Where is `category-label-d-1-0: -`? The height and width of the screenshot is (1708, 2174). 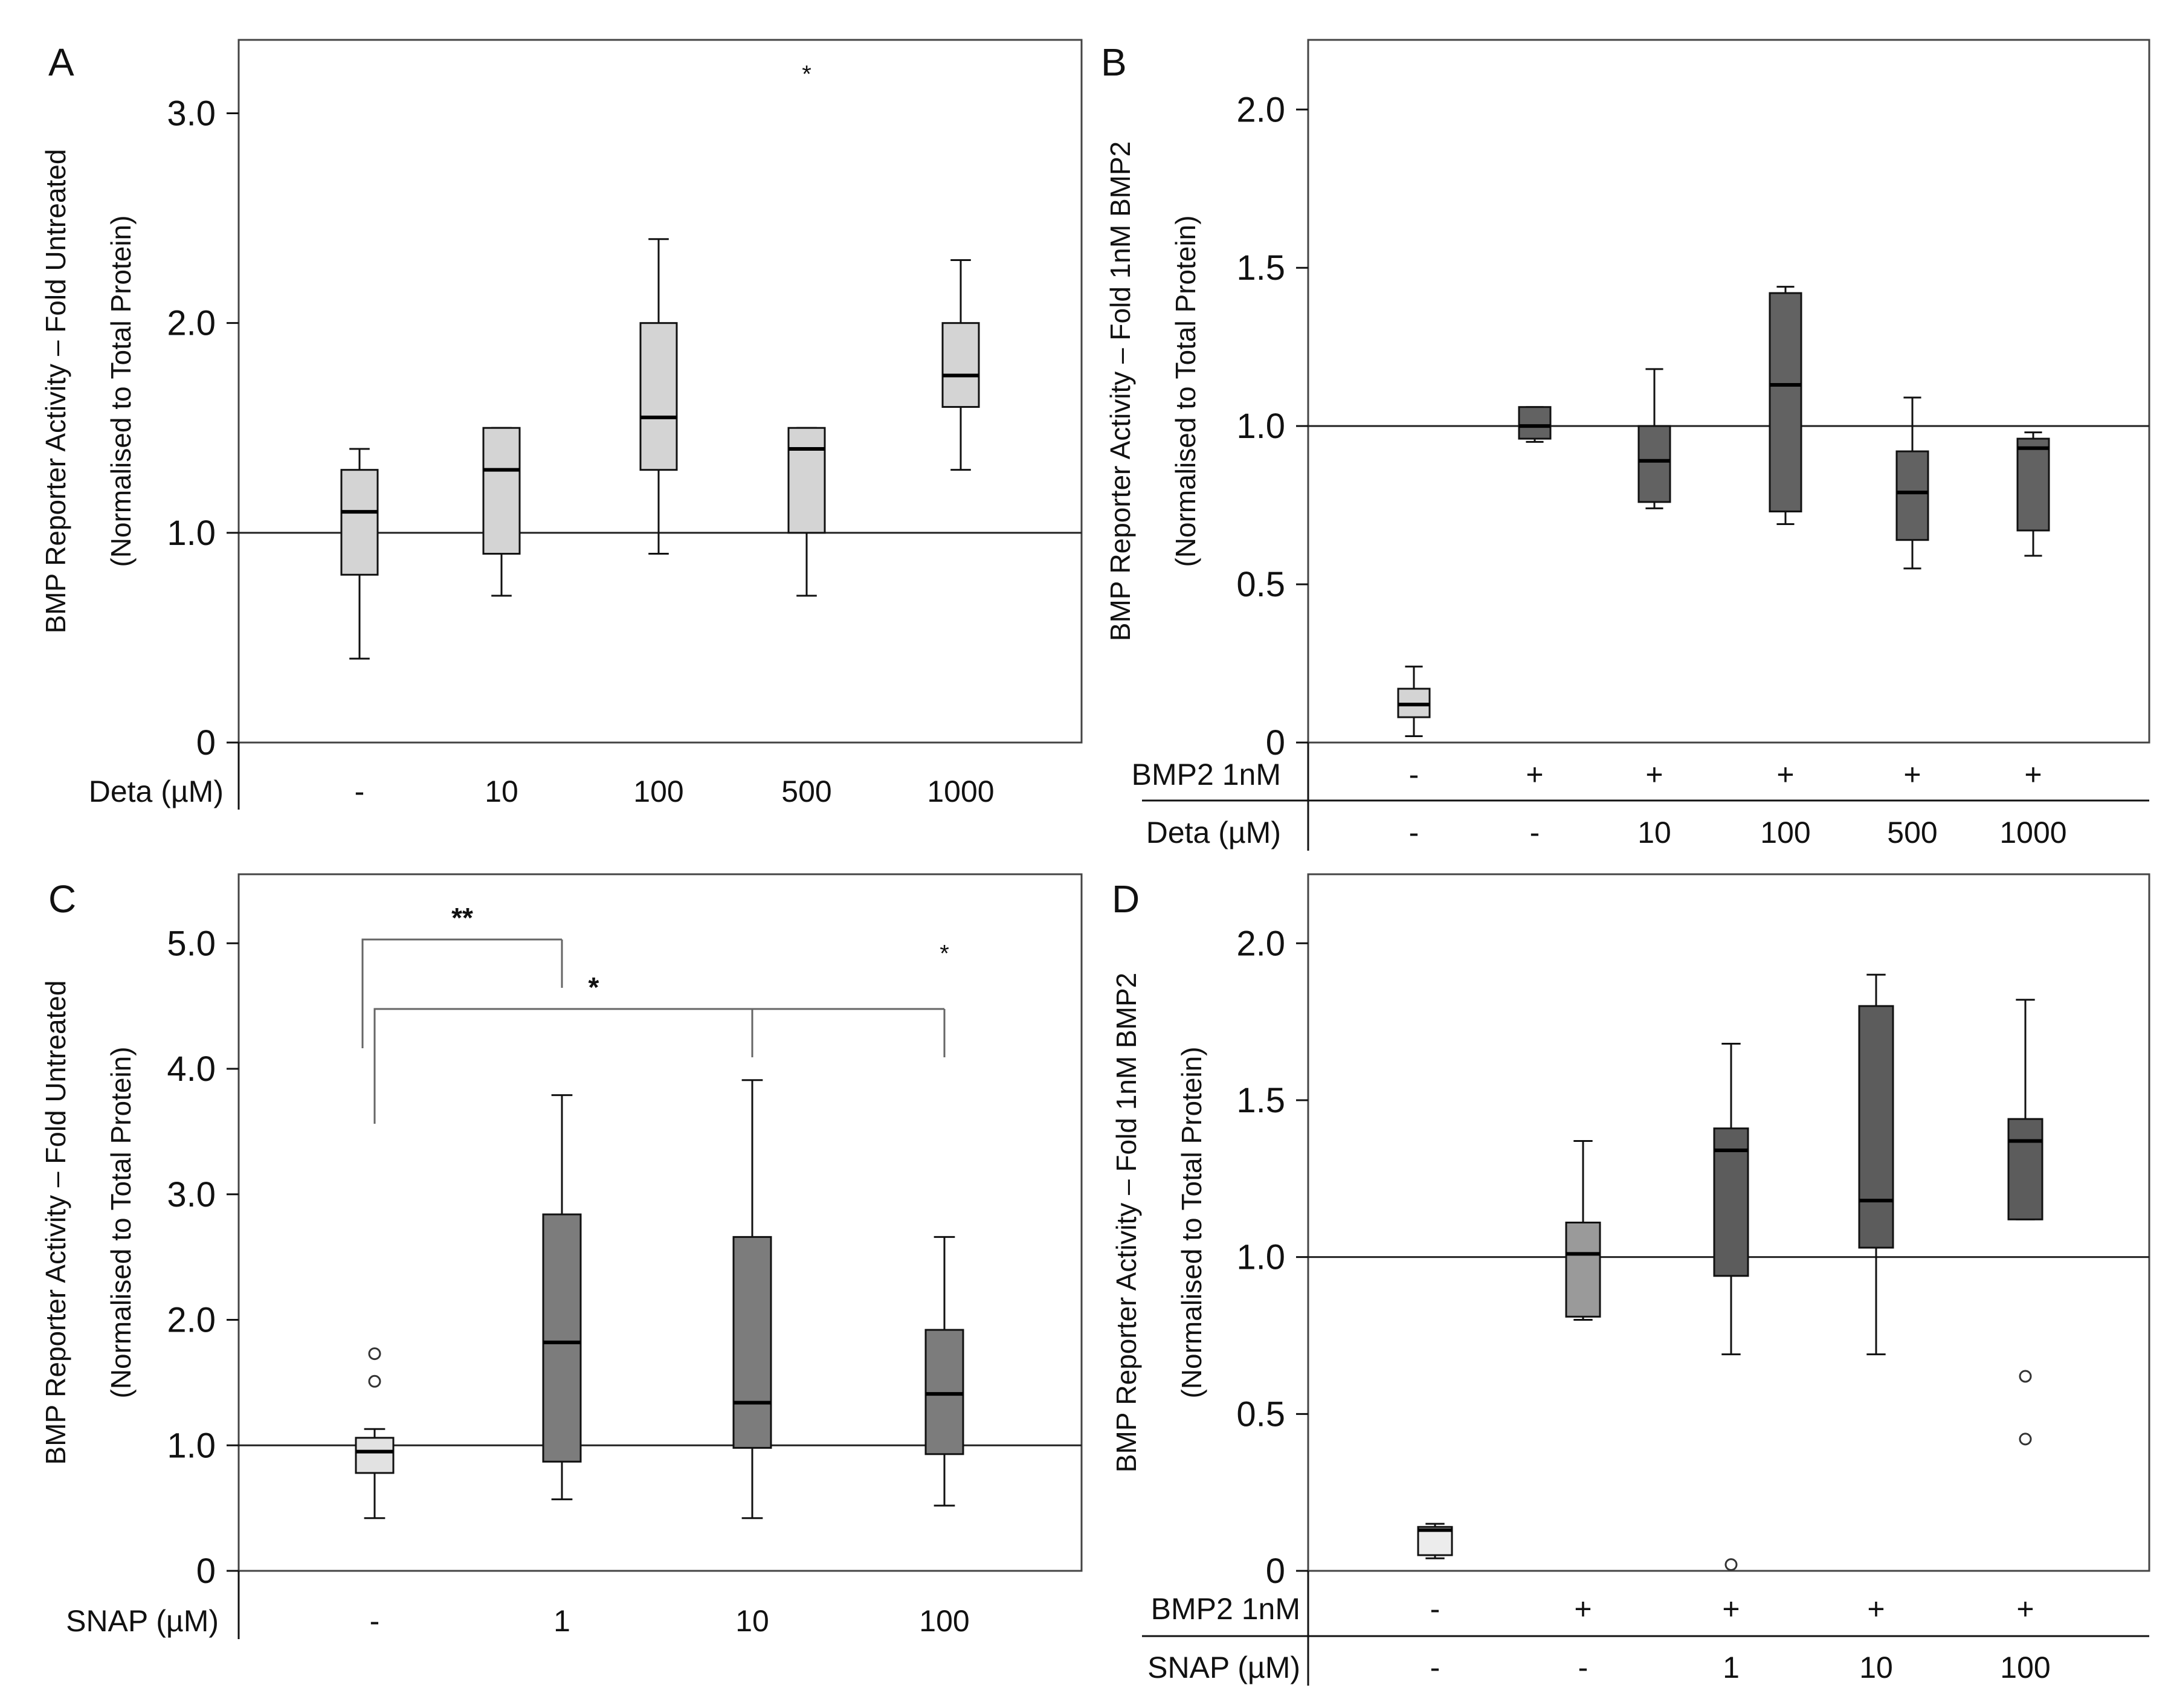
category-label-d-1-0: - is located at coordinates (1435, 1668).